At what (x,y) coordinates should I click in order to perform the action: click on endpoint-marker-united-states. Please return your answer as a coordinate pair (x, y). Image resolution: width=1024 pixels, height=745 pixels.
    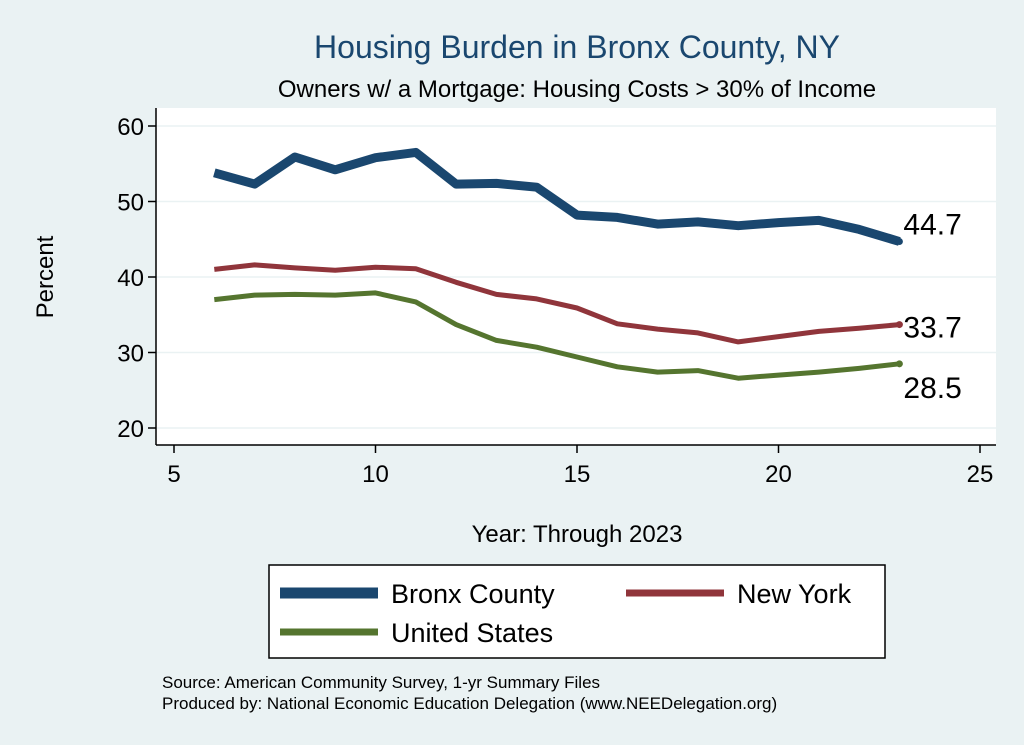
    Looking at the image, I should click on (899, 364).